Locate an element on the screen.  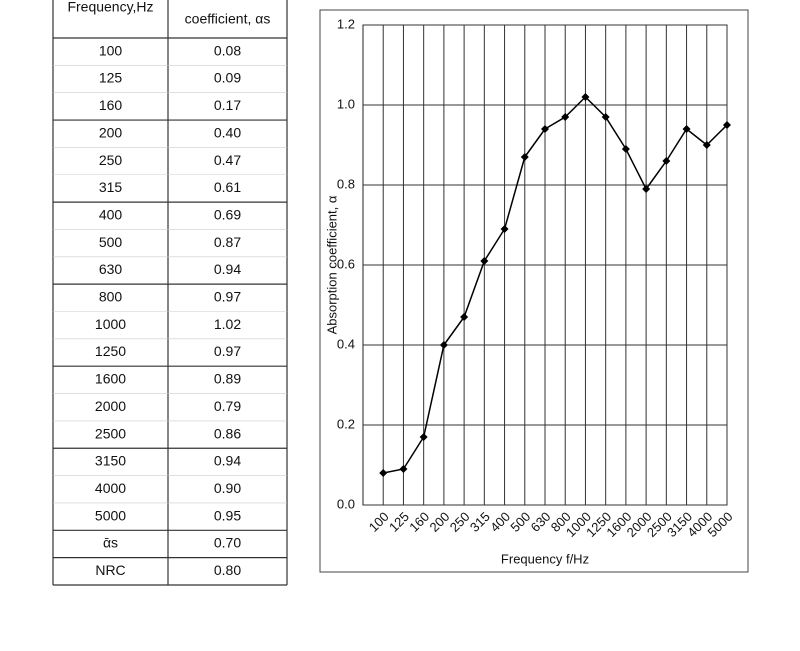
table-cell: 1600 is located at coordinates (110, 379).